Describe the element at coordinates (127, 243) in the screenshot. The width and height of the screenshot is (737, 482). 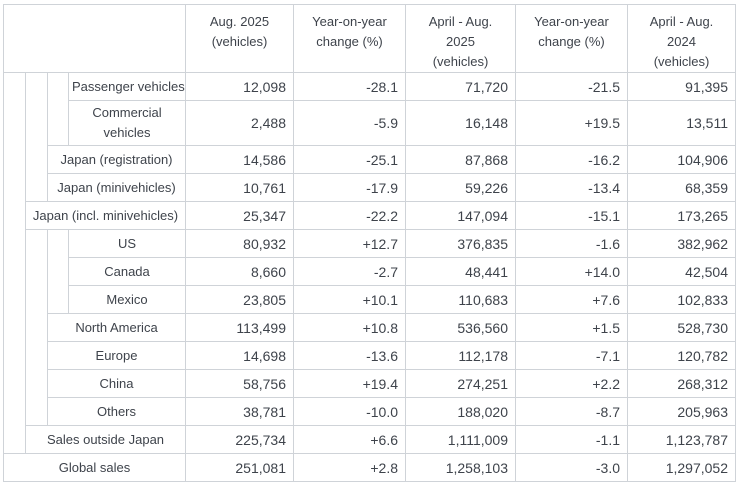
I see `row-label-us: US` at that location.